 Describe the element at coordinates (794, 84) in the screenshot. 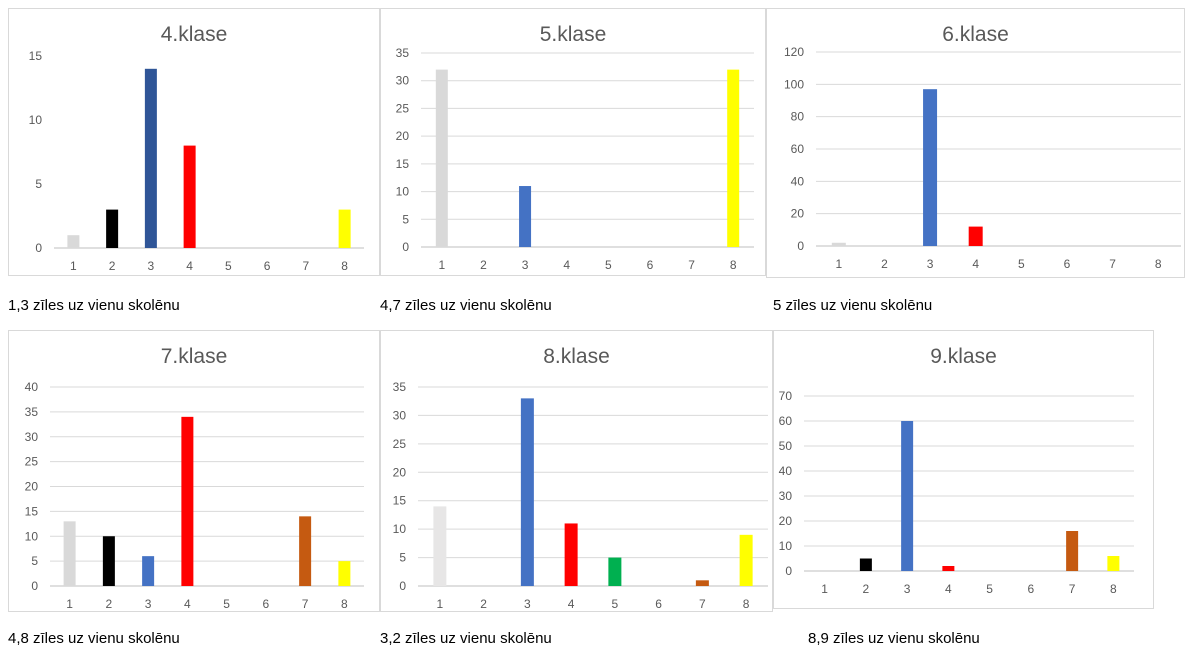

I see `y-tick-label: 100` at that location.